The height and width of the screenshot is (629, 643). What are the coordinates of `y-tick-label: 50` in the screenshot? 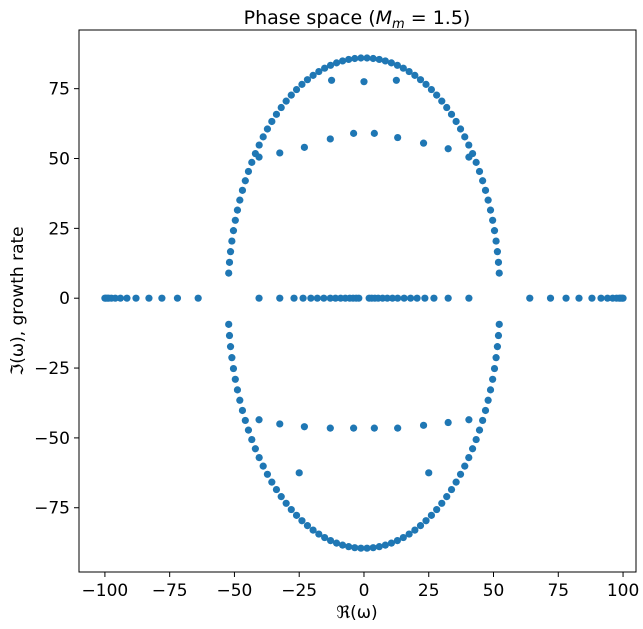 It's located at (59, 160).